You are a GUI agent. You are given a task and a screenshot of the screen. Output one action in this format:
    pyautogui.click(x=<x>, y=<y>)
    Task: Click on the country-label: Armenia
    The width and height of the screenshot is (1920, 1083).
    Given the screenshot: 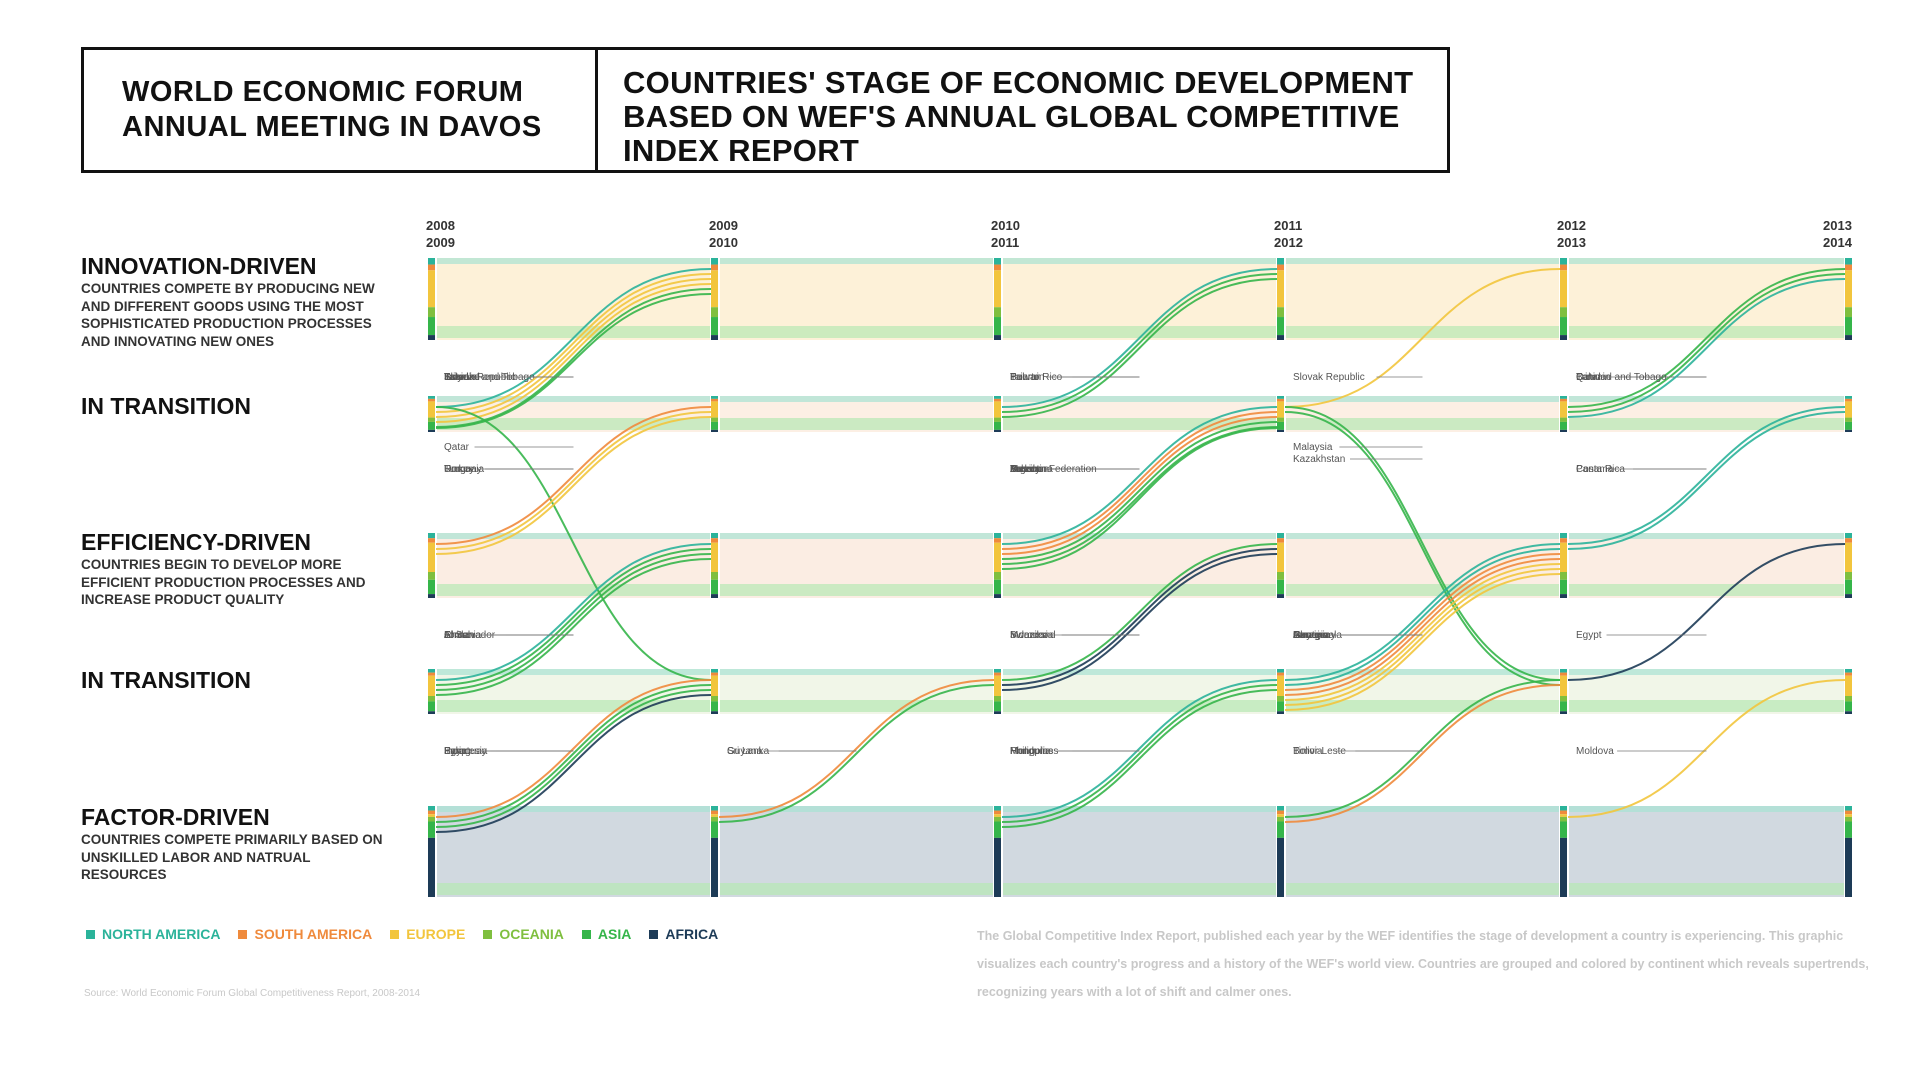 What is the action you would take?
    pyautogui.click(x=1312, y=635)
    